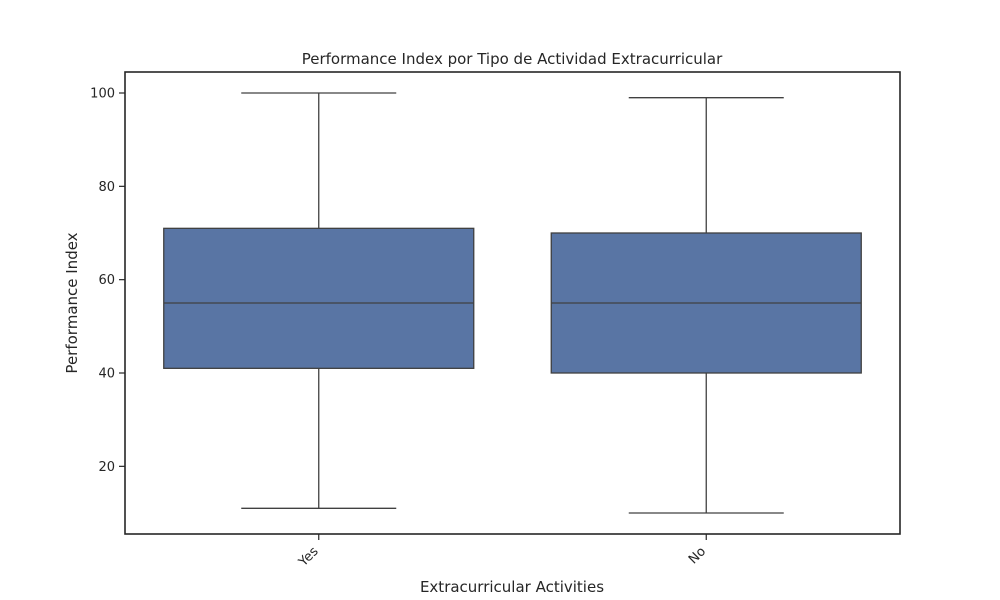 This screenshot has height=600, width=1000. Describe the element at coordinates (106, 374) in the screenshot. I see `y-tick-label-40: 40` at that location.